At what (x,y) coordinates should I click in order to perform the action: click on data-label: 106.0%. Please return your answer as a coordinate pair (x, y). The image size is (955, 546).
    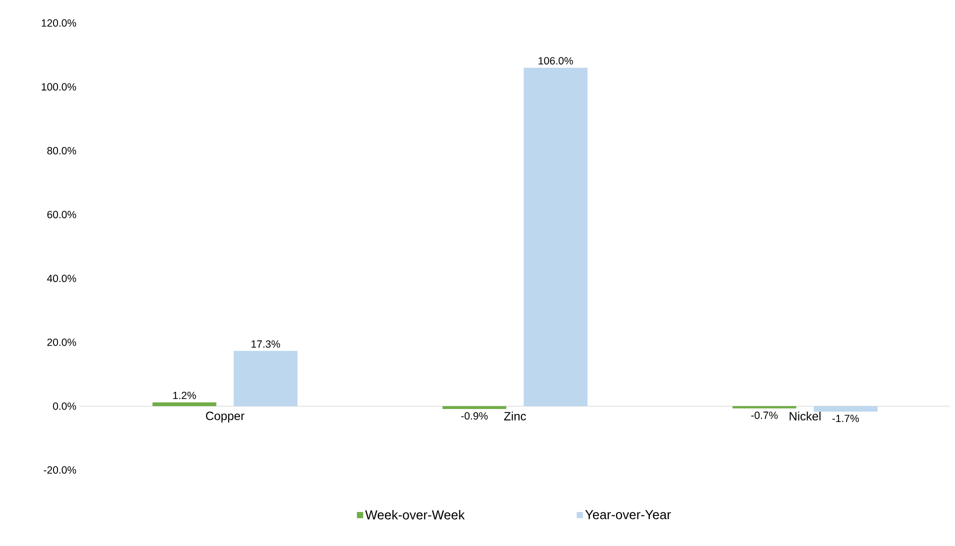
    Looking at the image, I should click on (555, 61).